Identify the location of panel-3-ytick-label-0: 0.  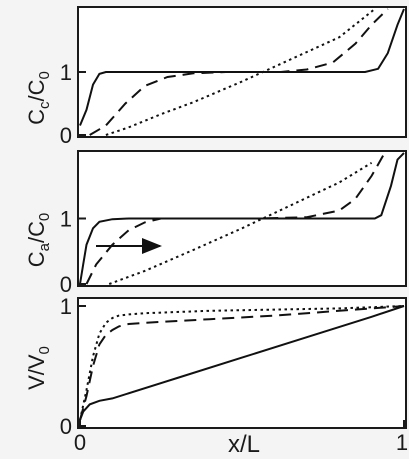
(66, 426).